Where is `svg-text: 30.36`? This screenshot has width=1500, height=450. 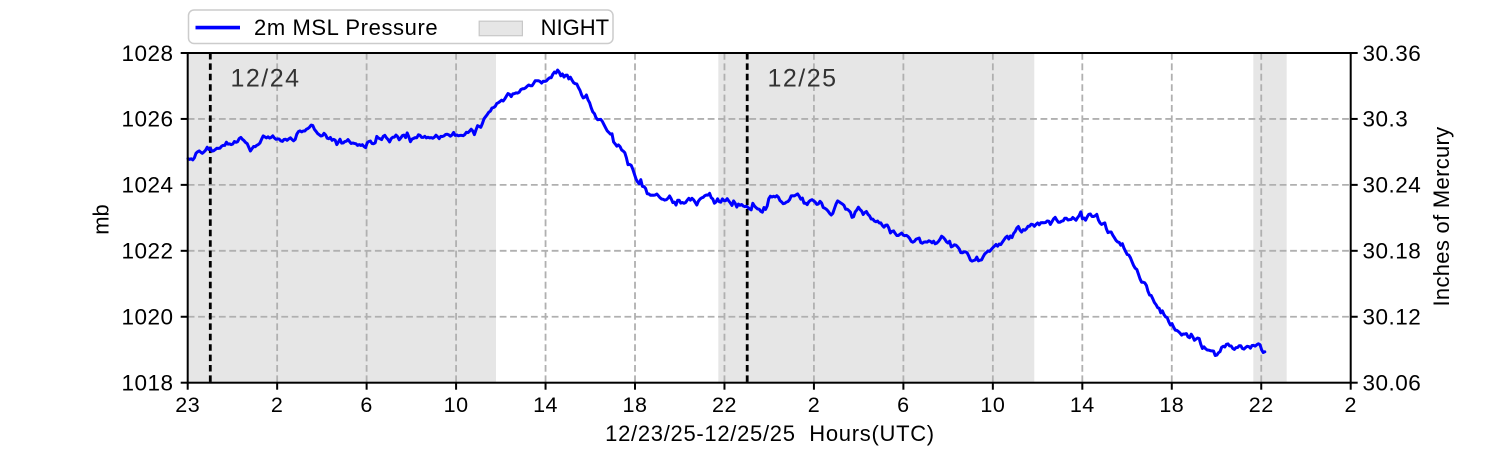 svg-text: 30.36 is located at coordinates (1392, 53).